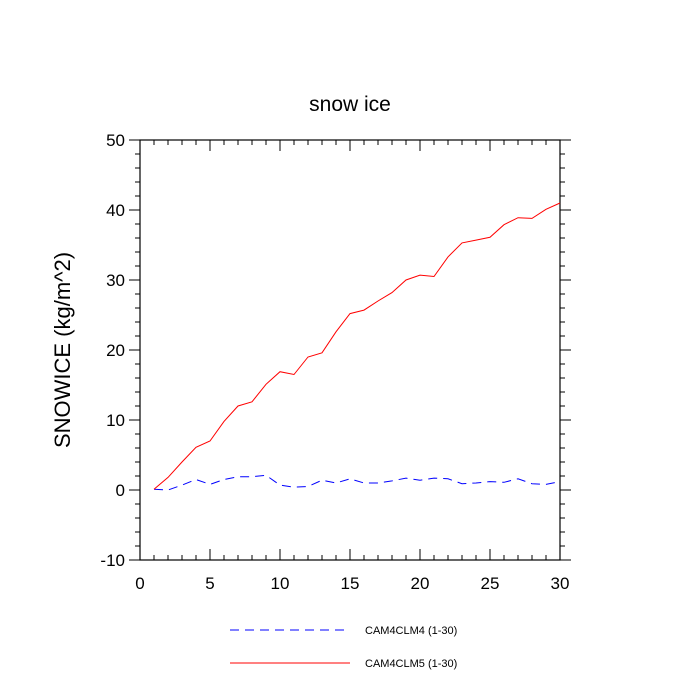 The height and width of the screenshot is (700, 700). What do you see at coordinates (115, 140) in the screenshot?
I see `y-tick-label: 50` at bounding box center [115, 140].